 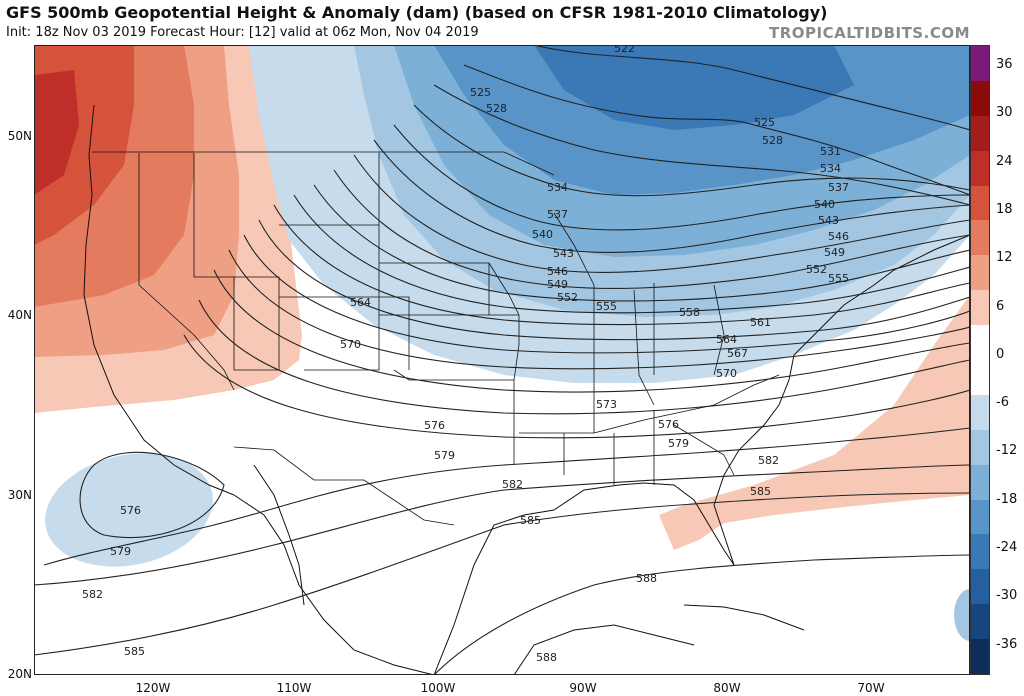 What do you see at coordinates (727, 688) in the screenshot?
I see `lon-label-80w: 80W` at bounding box center [727, 688].